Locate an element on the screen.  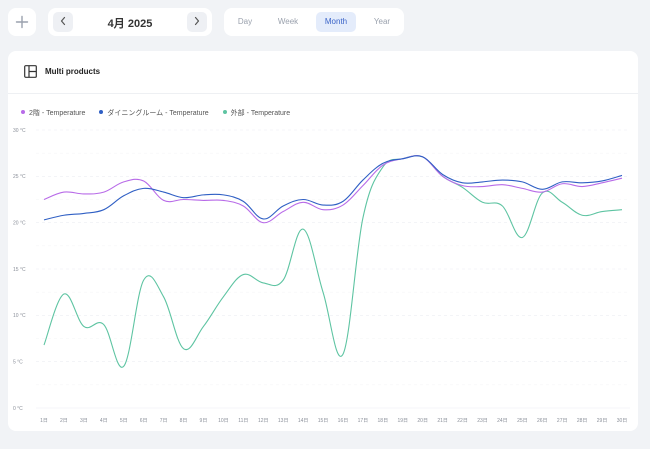
add-button is located at coordinates (22, 22).